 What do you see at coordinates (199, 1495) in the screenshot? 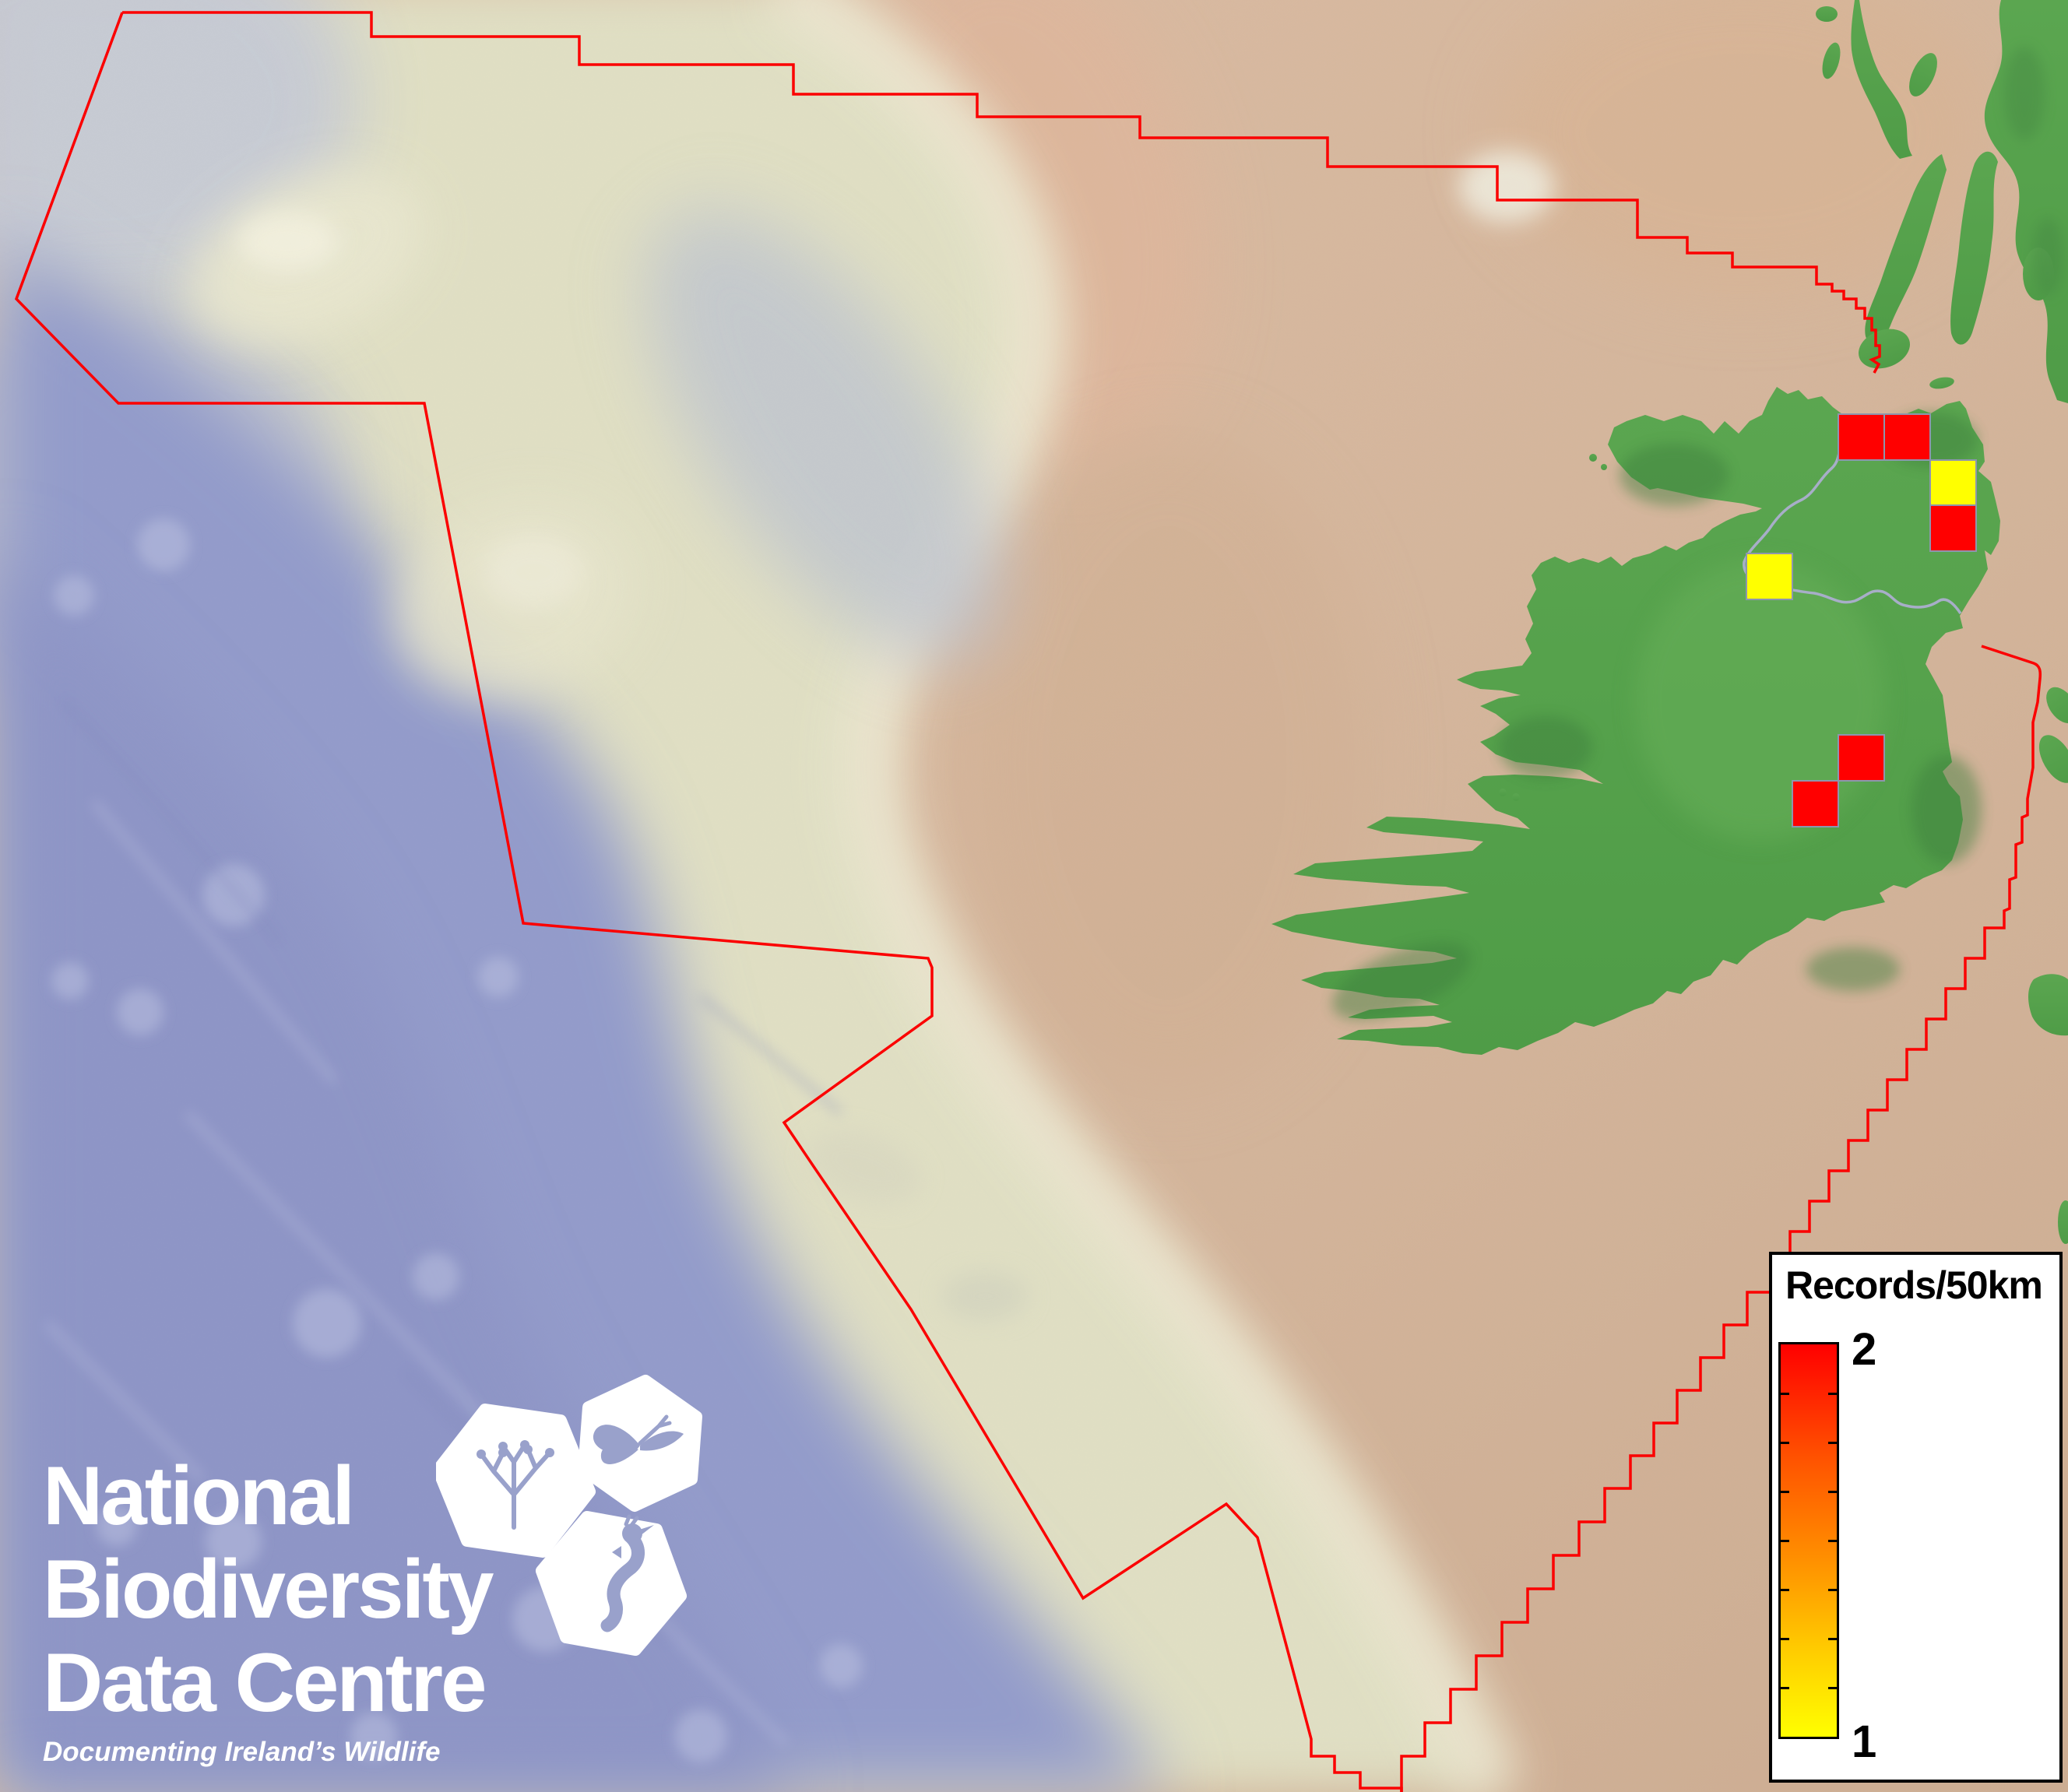
I see `logo-line-1: National` at bounding box center [199, 1495].